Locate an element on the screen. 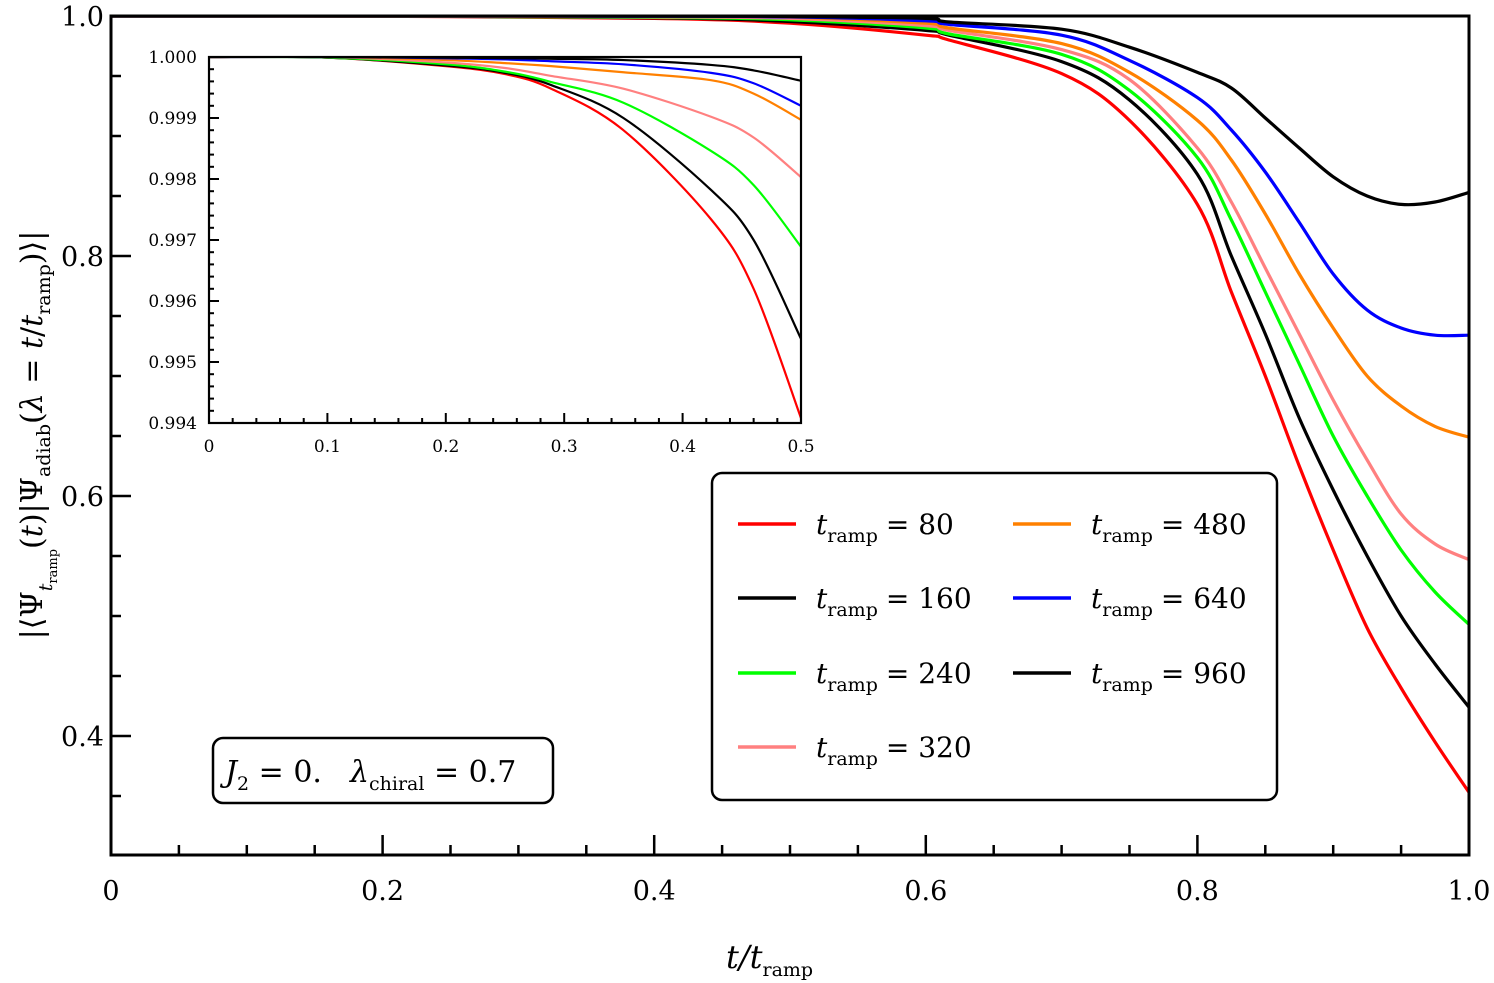  legend-label: tramp = 480 is located at coordinates (1169, 527).